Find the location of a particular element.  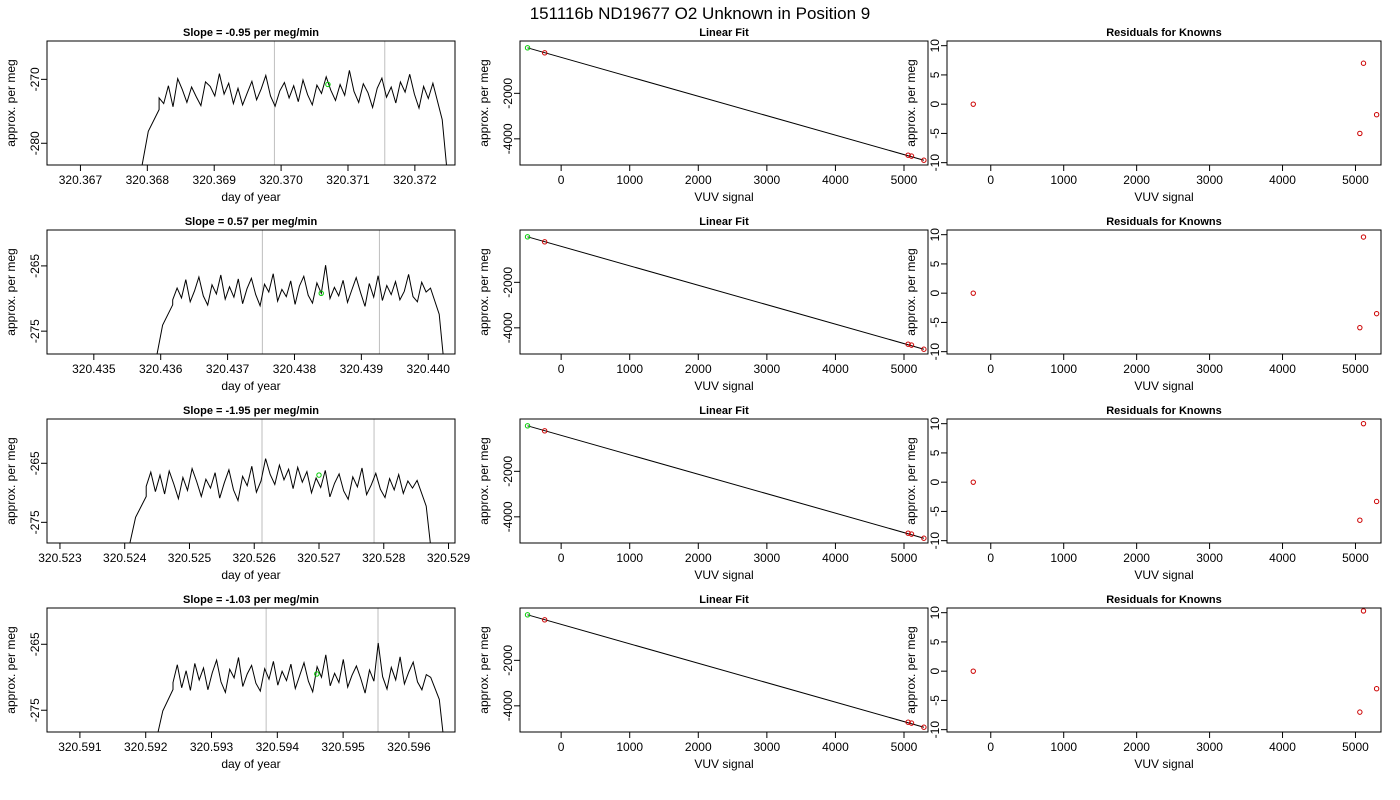

x-tick-label: 320.439 is located at coordinates (362, 369).